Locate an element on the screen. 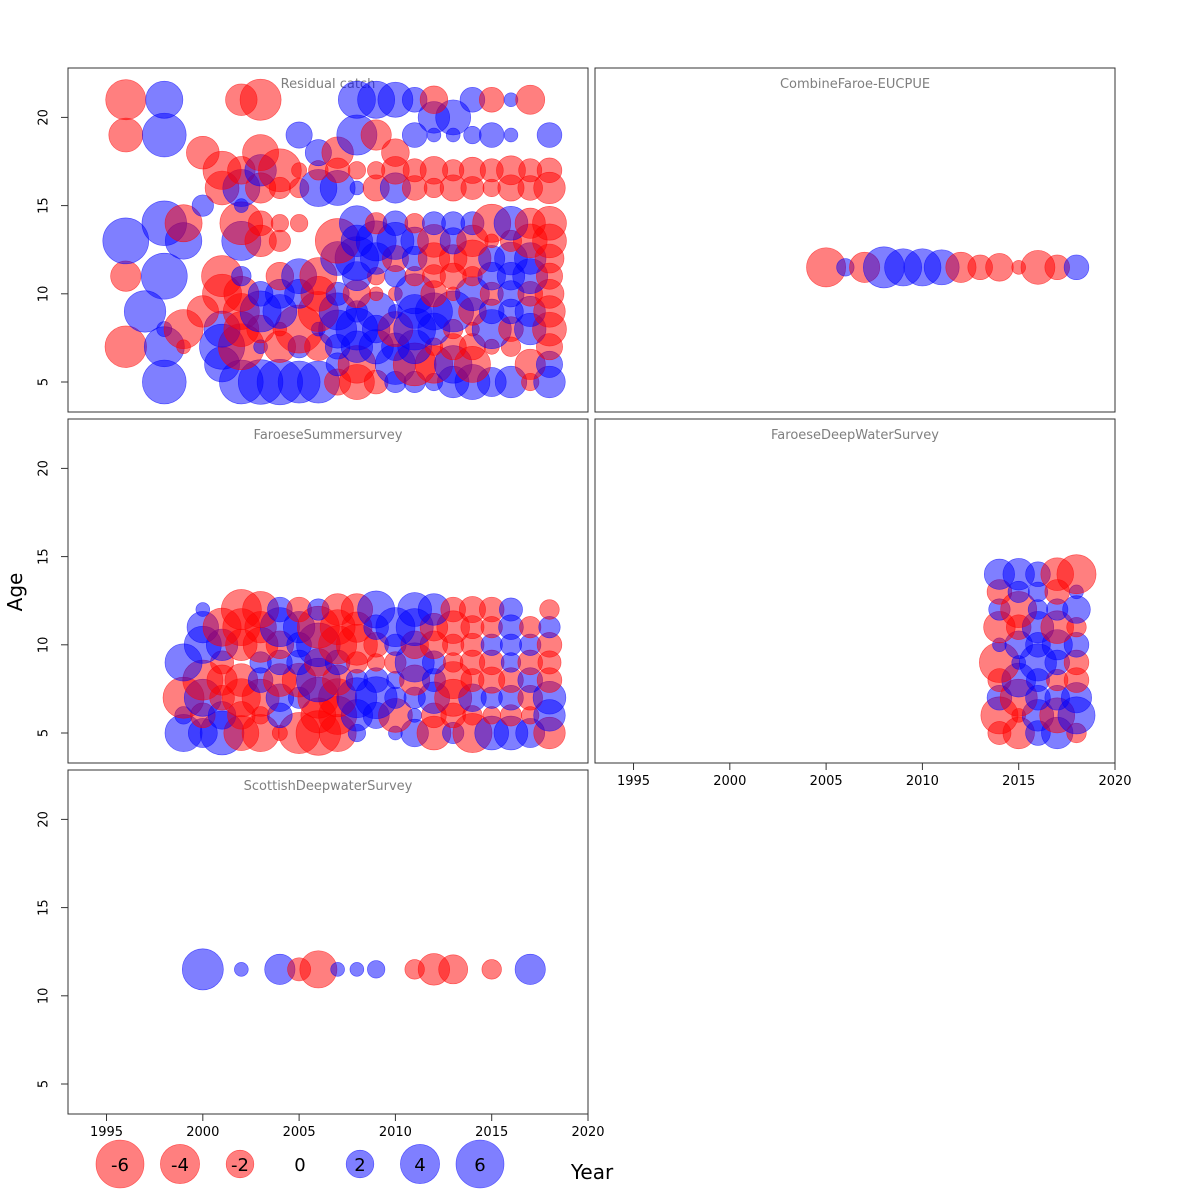 This screenshot has height=1200, width=1200. x-axis-label: Year is located at coordinates (592, 1172).